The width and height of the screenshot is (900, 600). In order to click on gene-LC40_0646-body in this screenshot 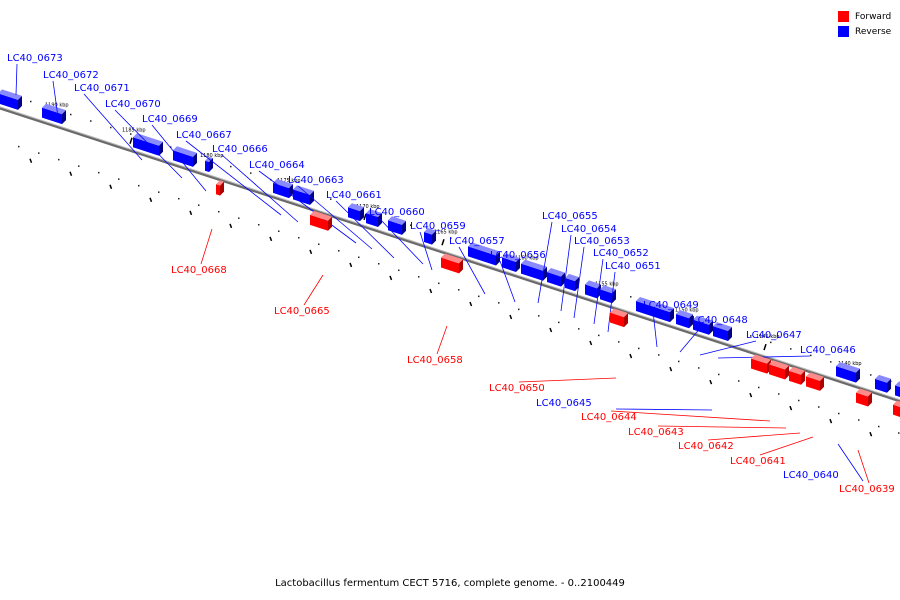, I will do `click(846, 374)`.